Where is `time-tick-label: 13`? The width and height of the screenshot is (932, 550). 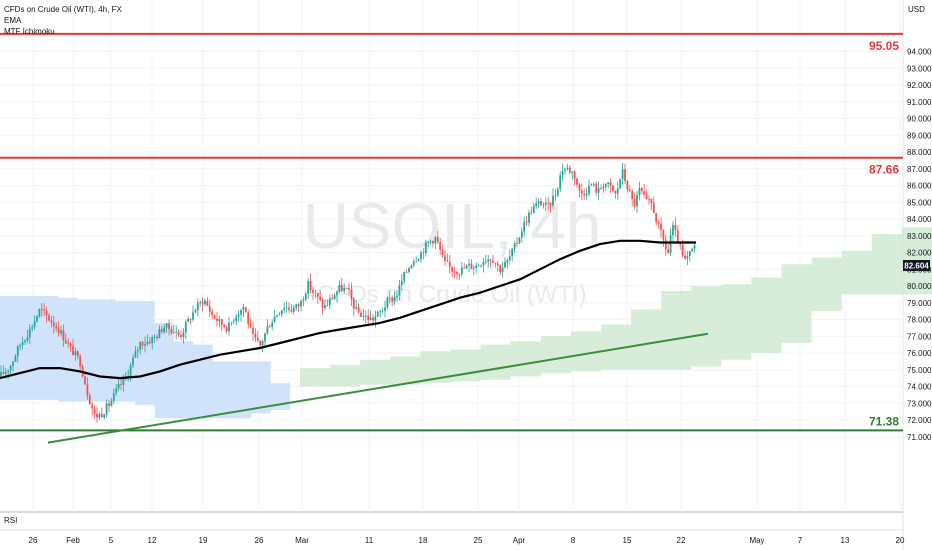
time-tick-label: 13 is located at coordinates (845, 540).